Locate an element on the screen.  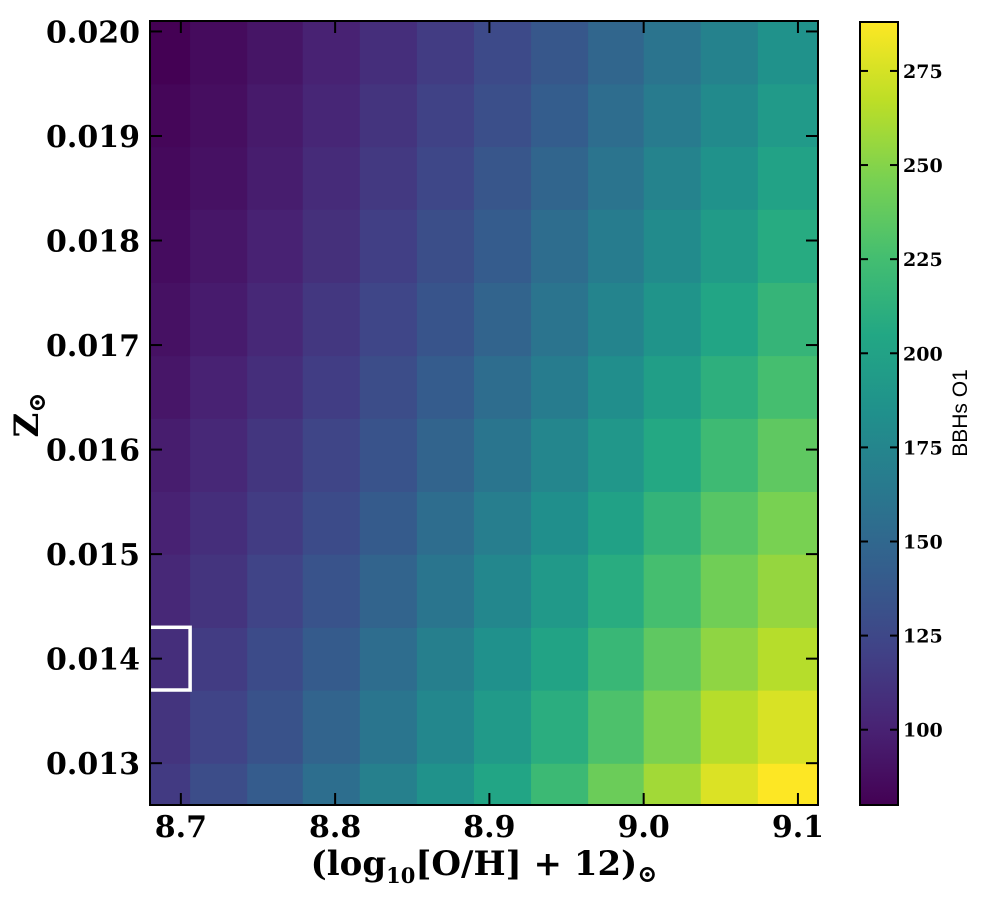
x-axis-title-mid: [O/H] + 12) is located at coordinates (526, 864).